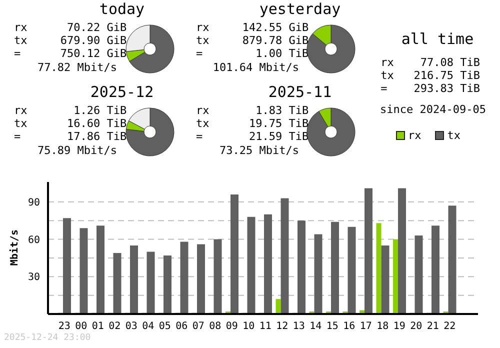 The height and width of the screenshot is (348, 500). What do you see at coordinates (298, 326) in the screenshot?
I see `x-tick-label: 13` at bounding box center [298, 326].